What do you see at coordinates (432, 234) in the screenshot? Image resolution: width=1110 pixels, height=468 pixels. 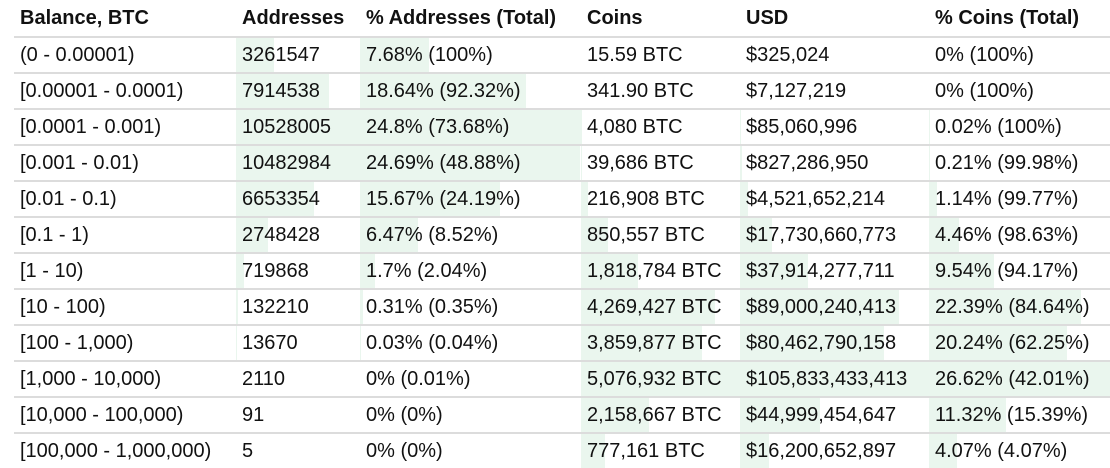 I see `pct-addresses-text: 6.47% (8.52%)` at bounding box center [432, 234].